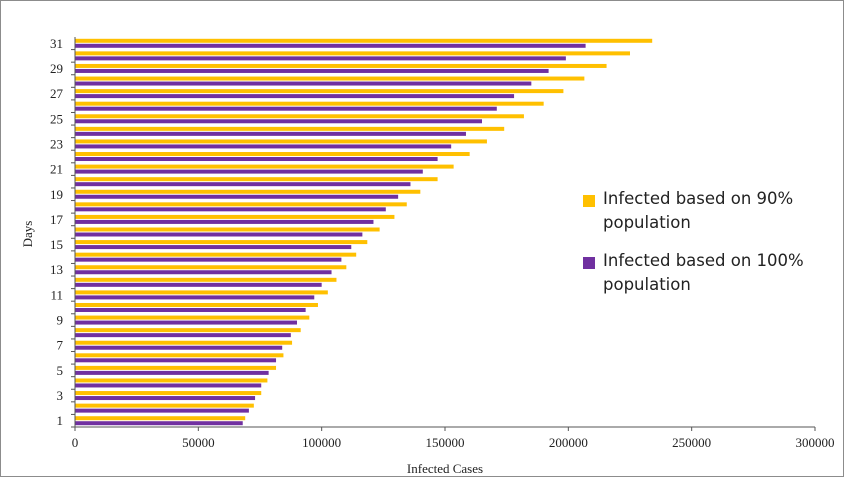 The height and width of the screenshot is (478, 844). What do you see at coordinates (60, 420) in the screenshot?
I see `y-tick-label: 1` at bounding box center [60, 420].